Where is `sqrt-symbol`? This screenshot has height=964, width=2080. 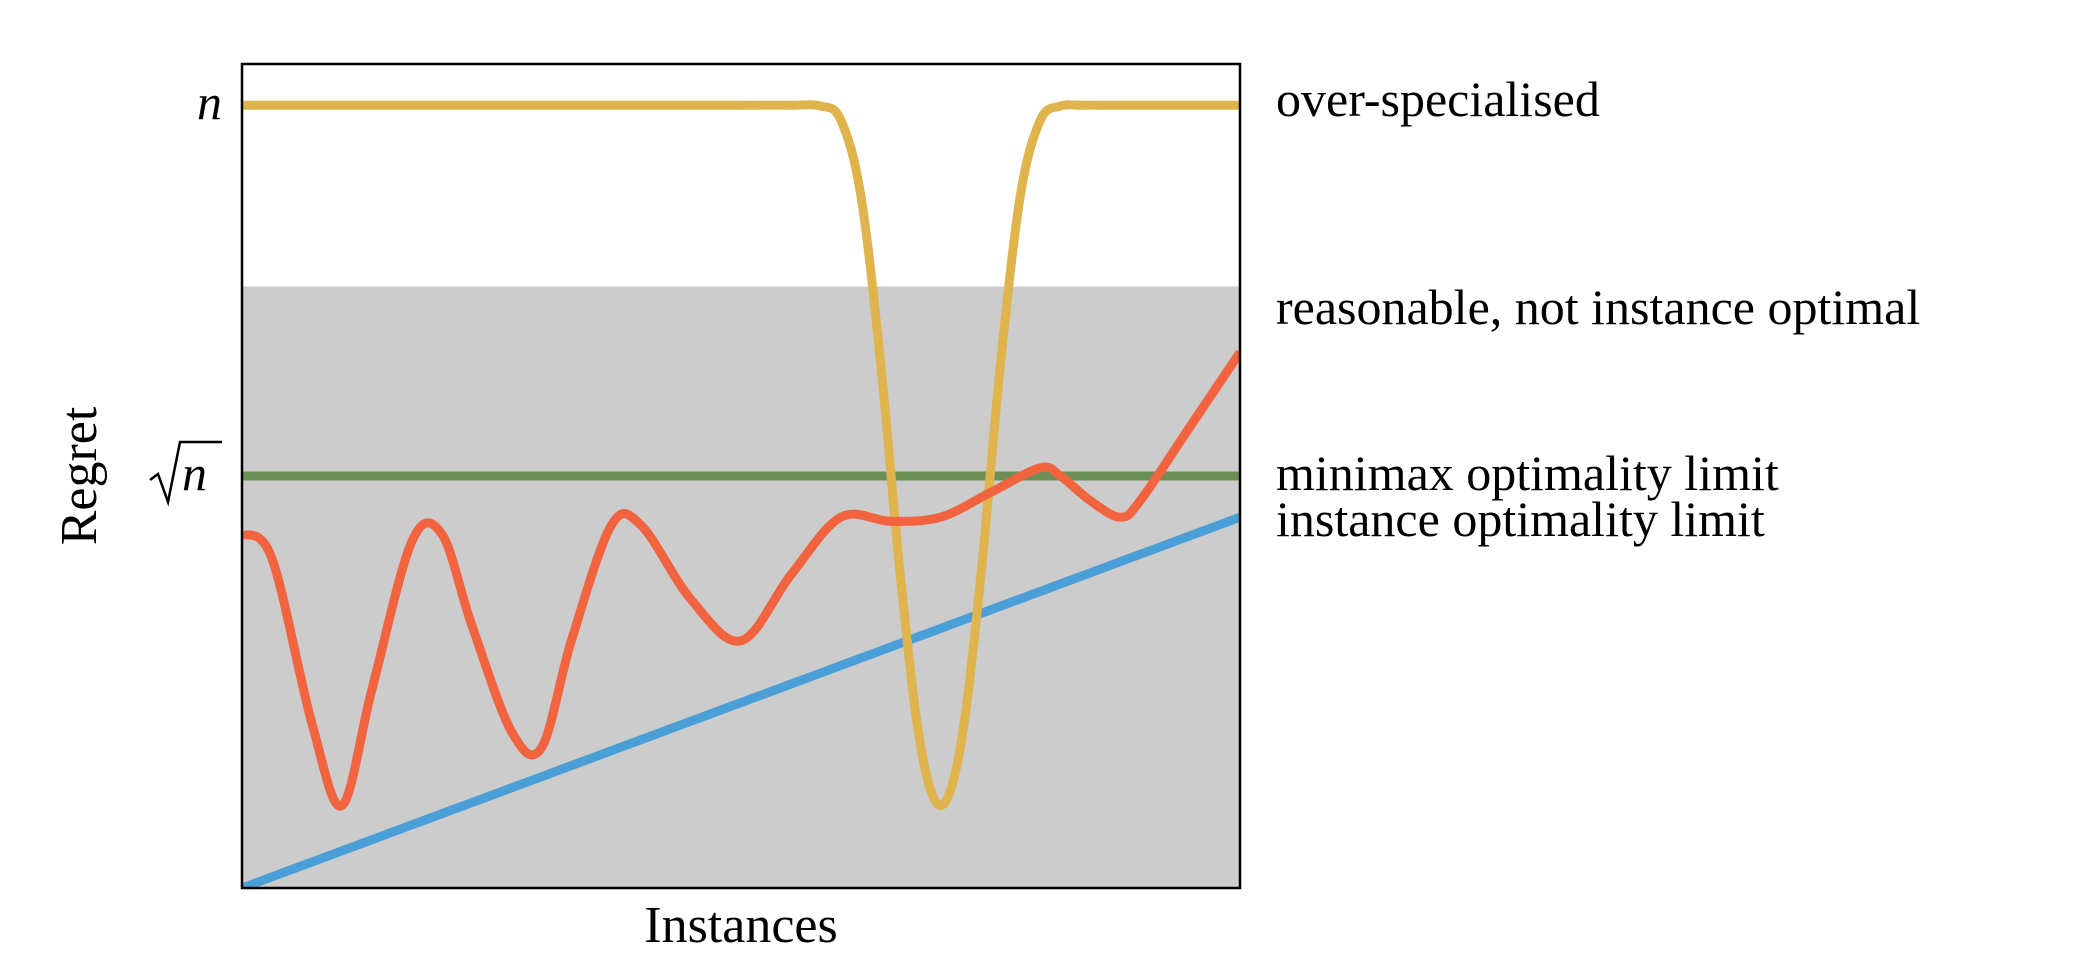 sqrt-symbol is located at coordinates (185, 473).